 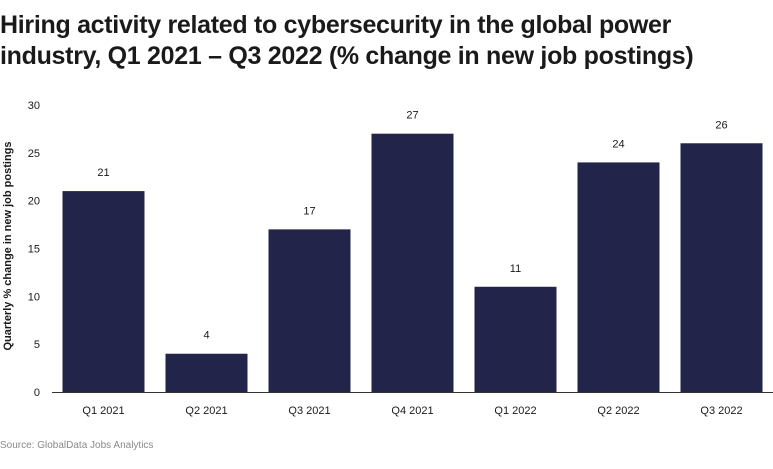 I want to click on bar-data-label: 11, so click(x=515, y=269).